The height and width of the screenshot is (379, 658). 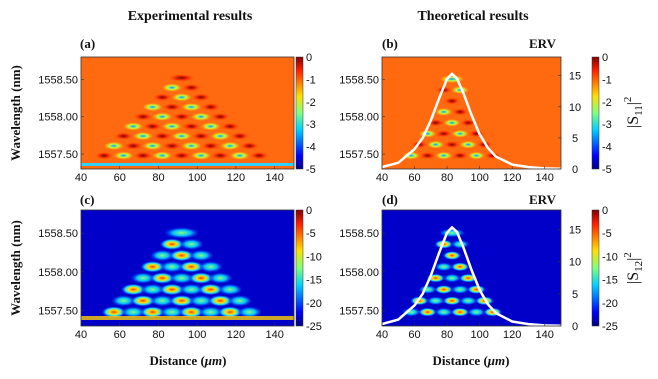 What do you see at coordinates (187, 164) in the screenshot?
I see `heatmap-a-bottom-band` at bounding box center [187, 164].